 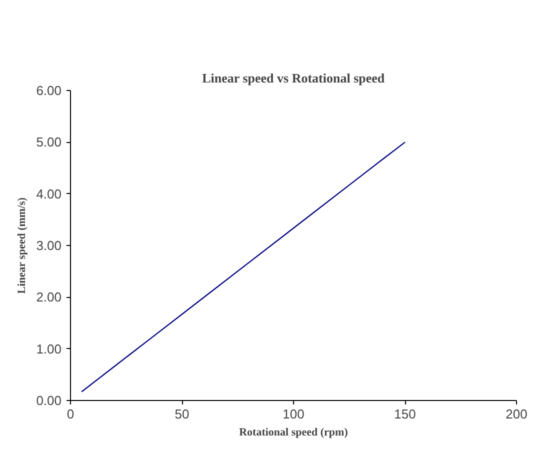 I want to click on x-axis-title: Rotational speed (rpm), so click(x=293, y=432).